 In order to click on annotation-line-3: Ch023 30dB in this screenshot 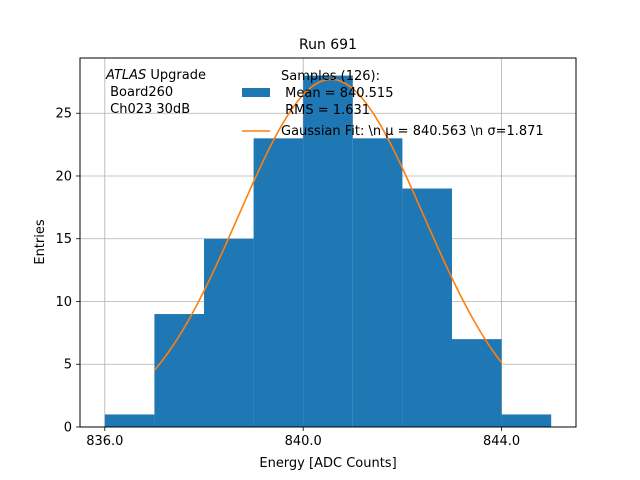, I will do `click(148, 109)`.